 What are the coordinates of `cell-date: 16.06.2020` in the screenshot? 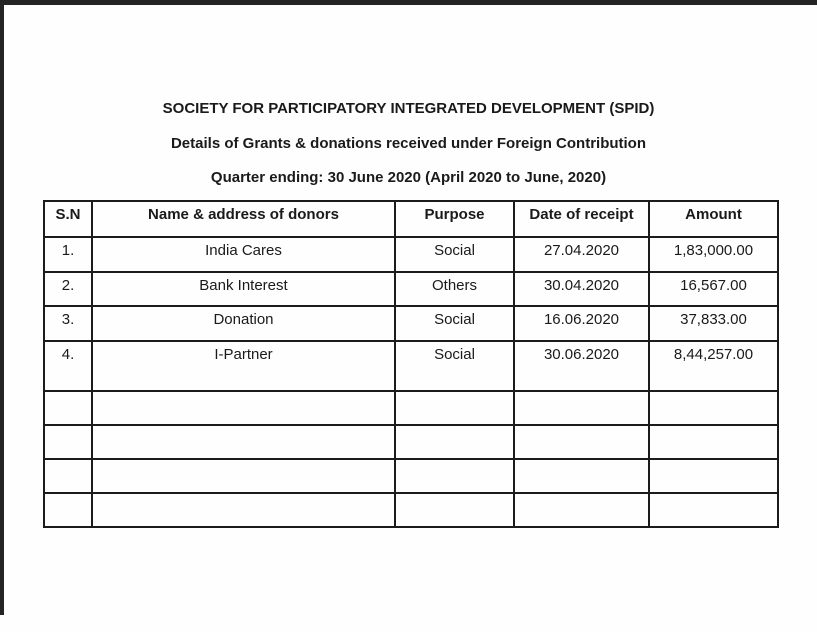 It's located at (581, 323).